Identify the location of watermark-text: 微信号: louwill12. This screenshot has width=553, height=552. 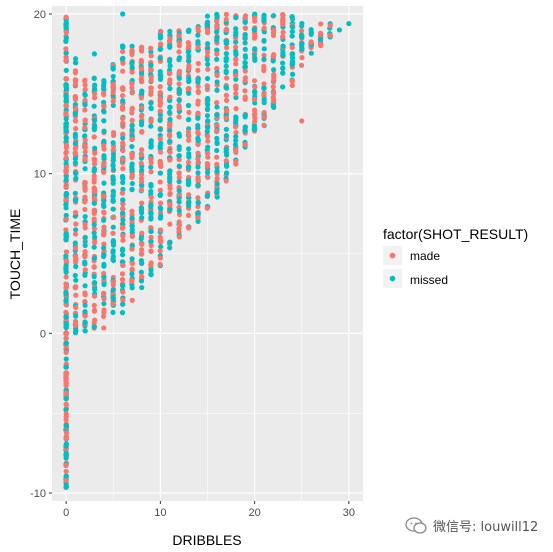
(486, 527).